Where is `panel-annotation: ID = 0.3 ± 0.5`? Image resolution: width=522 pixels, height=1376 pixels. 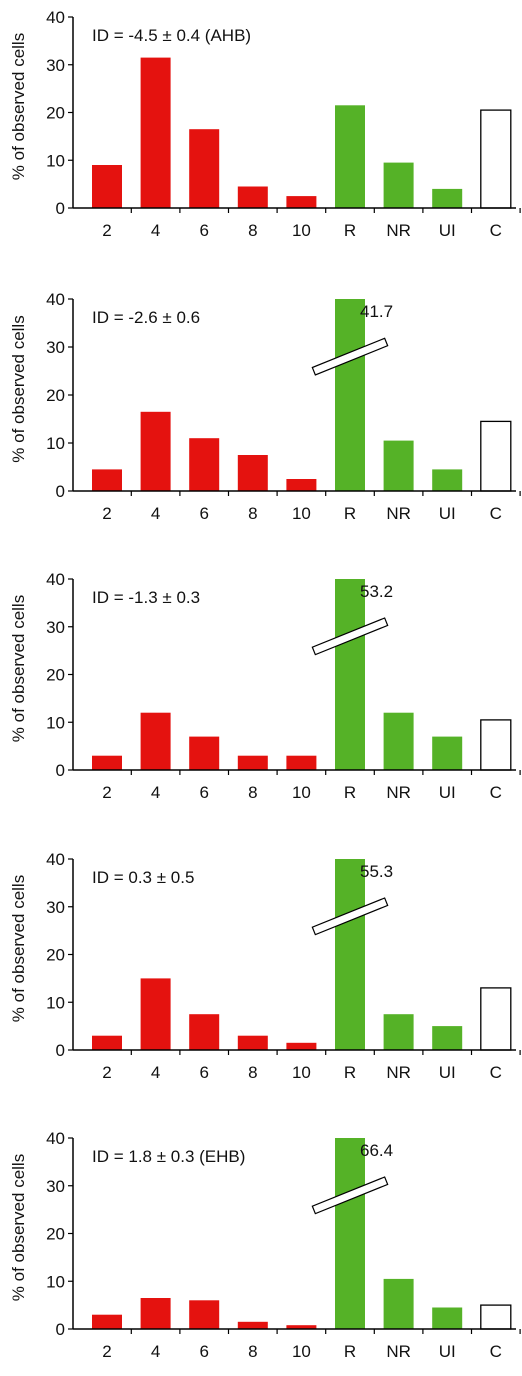
panel-annotation: ID = 0.3 ± 0.5 is located at coordinates (143, 877).